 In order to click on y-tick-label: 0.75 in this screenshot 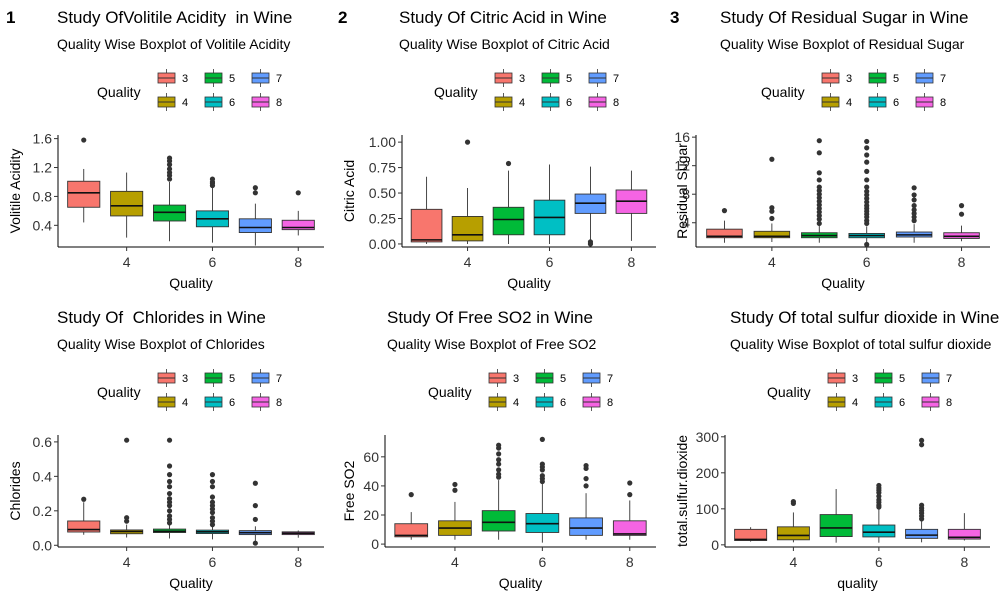, I will do `click(382, 168)`.